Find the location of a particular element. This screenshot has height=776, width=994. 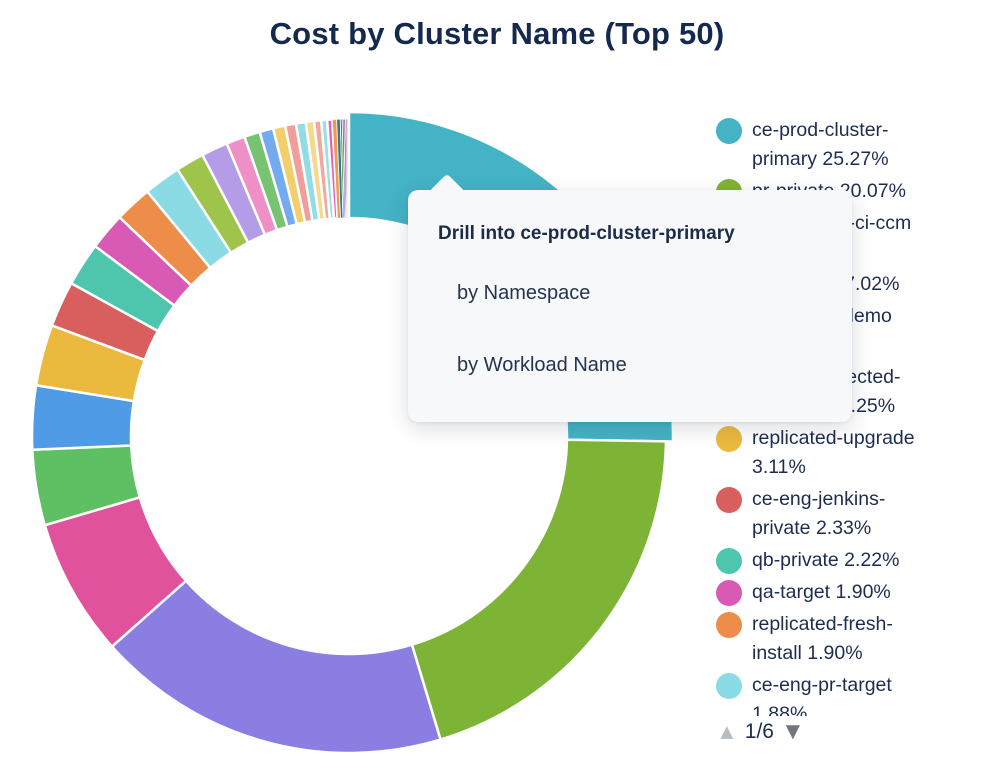

legend-label: qb-private 2.22% is located at coordinates (826, 560).